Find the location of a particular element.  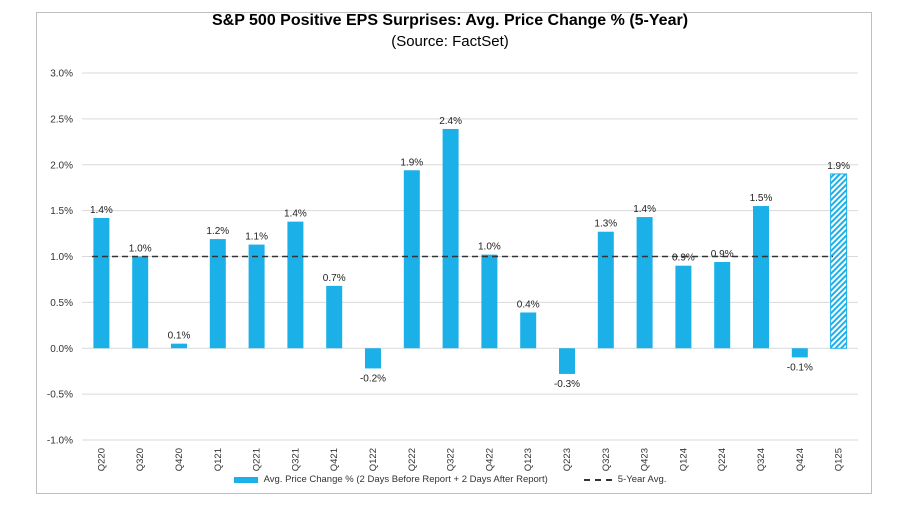

x-tick-label: Q223 is located at coordinates (567, 459).